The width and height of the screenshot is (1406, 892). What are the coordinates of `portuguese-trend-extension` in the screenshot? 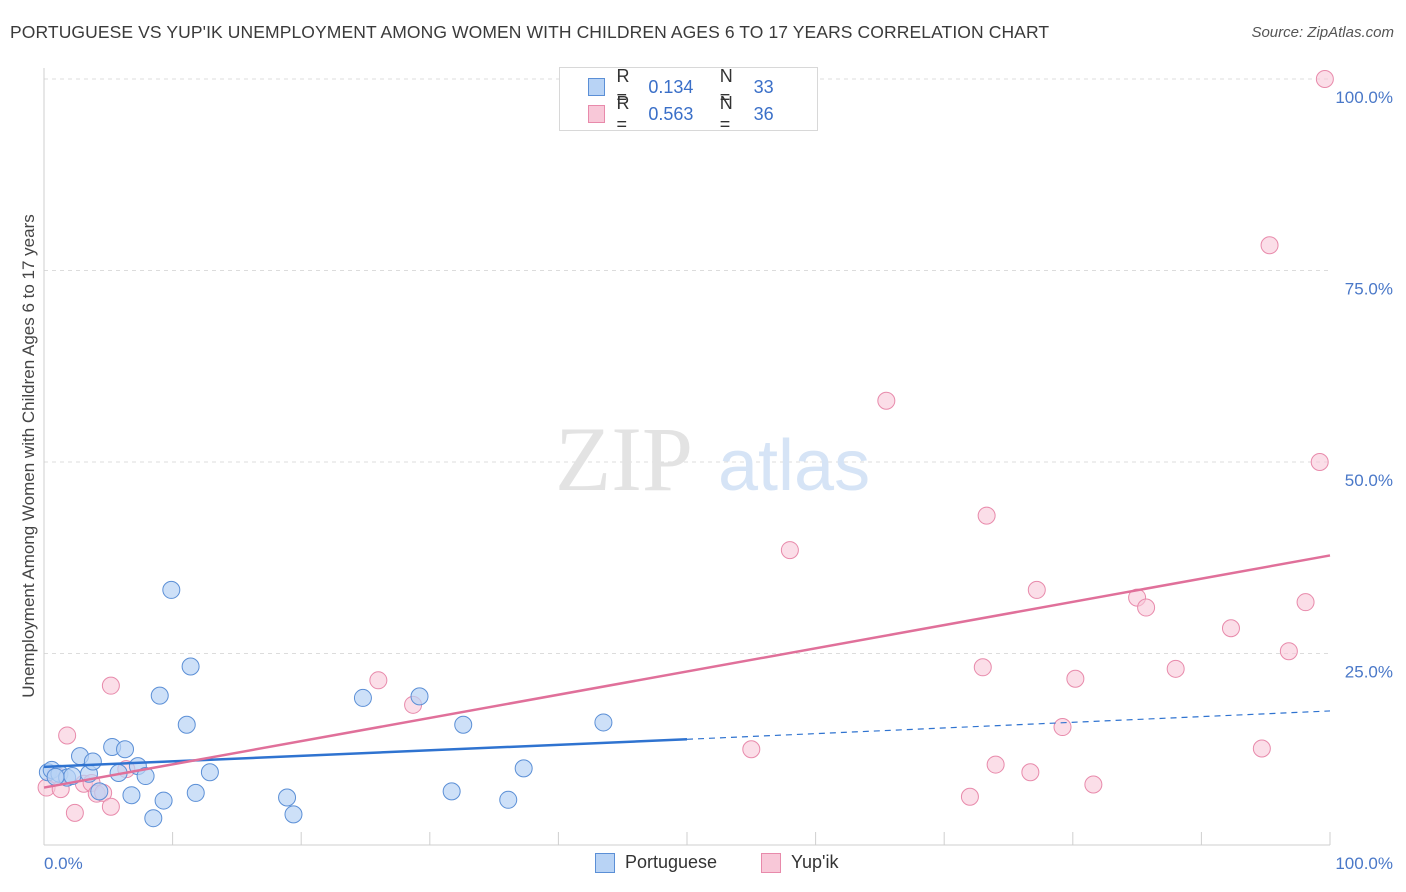 It's located at (1008, 725).